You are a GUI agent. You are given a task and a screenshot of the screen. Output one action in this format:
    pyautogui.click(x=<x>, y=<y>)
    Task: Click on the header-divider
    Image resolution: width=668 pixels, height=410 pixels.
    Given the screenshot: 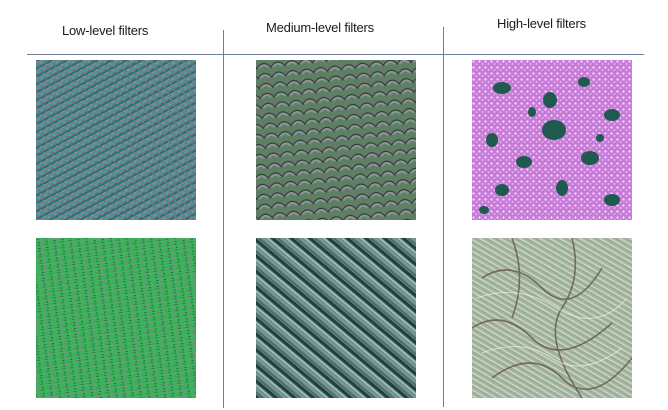 What is the action you would take?
    pyautogui.click(x=335, y=54)
    